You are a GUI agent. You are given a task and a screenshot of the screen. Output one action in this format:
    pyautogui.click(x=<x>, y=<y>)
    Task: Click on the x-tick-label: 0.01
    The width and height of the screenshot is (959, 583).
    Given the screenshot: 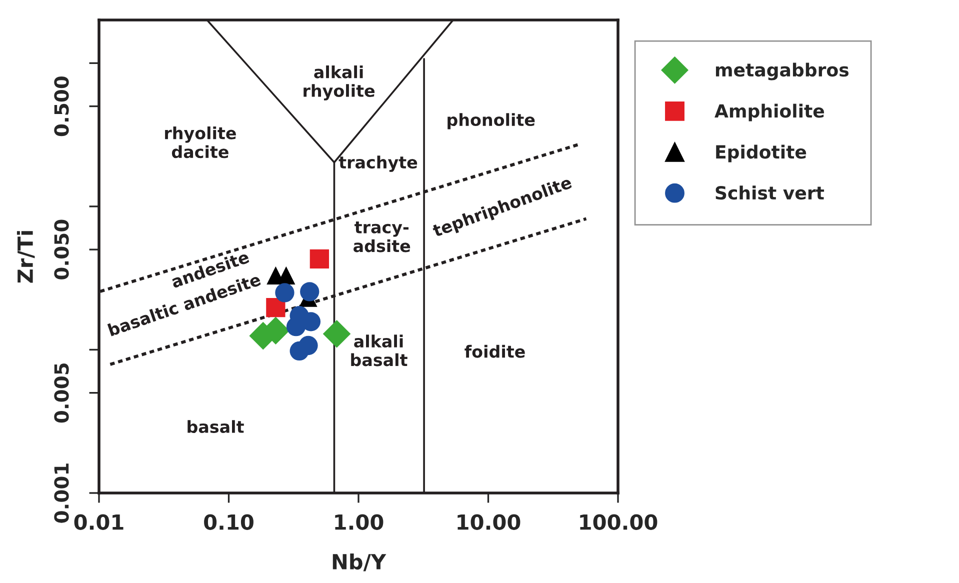 What is the action you would take?
    pyautogui.click(x=99, y=522)
    